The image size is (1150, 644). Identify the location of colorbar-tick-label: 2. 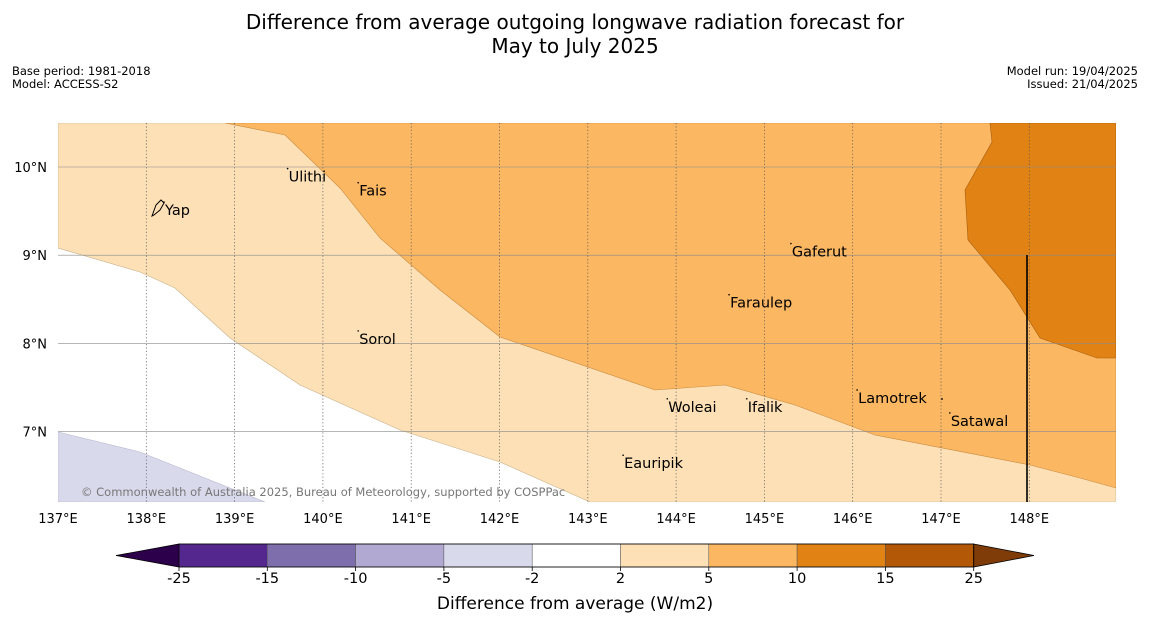
(620, 579).